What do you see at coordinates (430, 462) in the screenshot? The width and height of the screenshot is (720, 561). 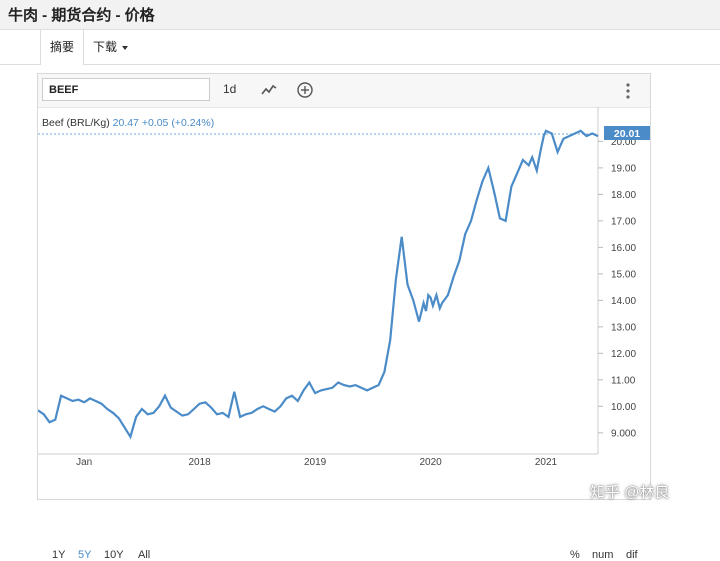 I see `x-tick-label: 2020` at bounding box center [430, 462].